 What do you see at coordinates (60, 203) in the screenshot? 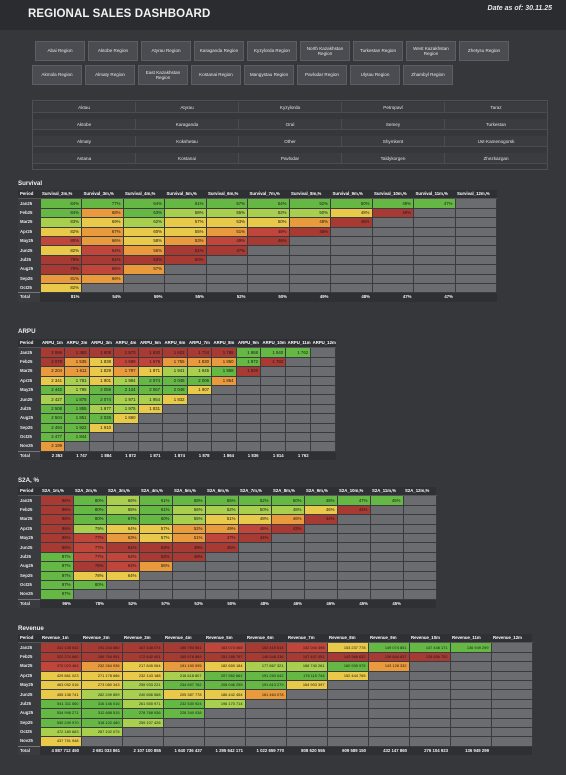
I see `value-cell: 84%` at bounding box center [60, 203].